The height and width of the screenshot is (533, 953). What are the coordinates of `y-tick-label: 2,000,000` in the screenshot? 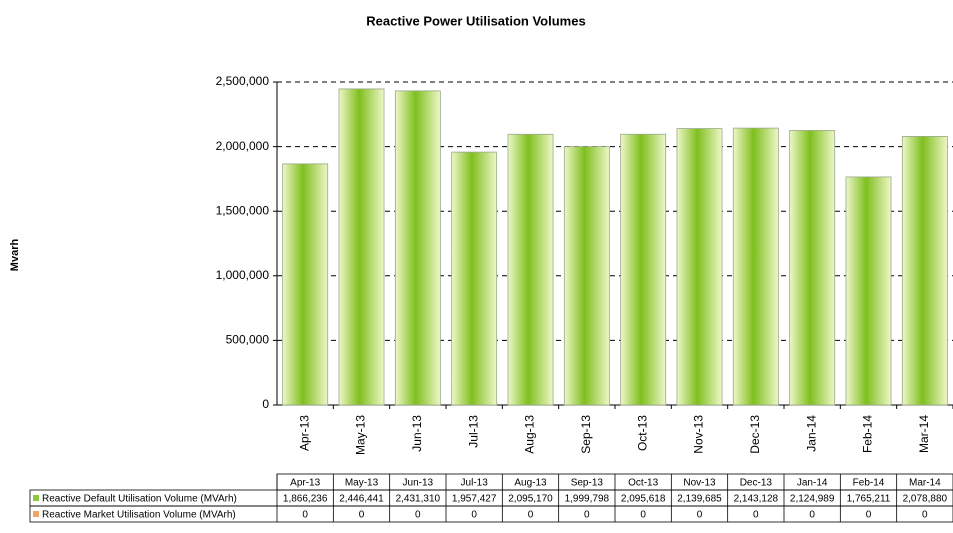 It's located at (243, 146).